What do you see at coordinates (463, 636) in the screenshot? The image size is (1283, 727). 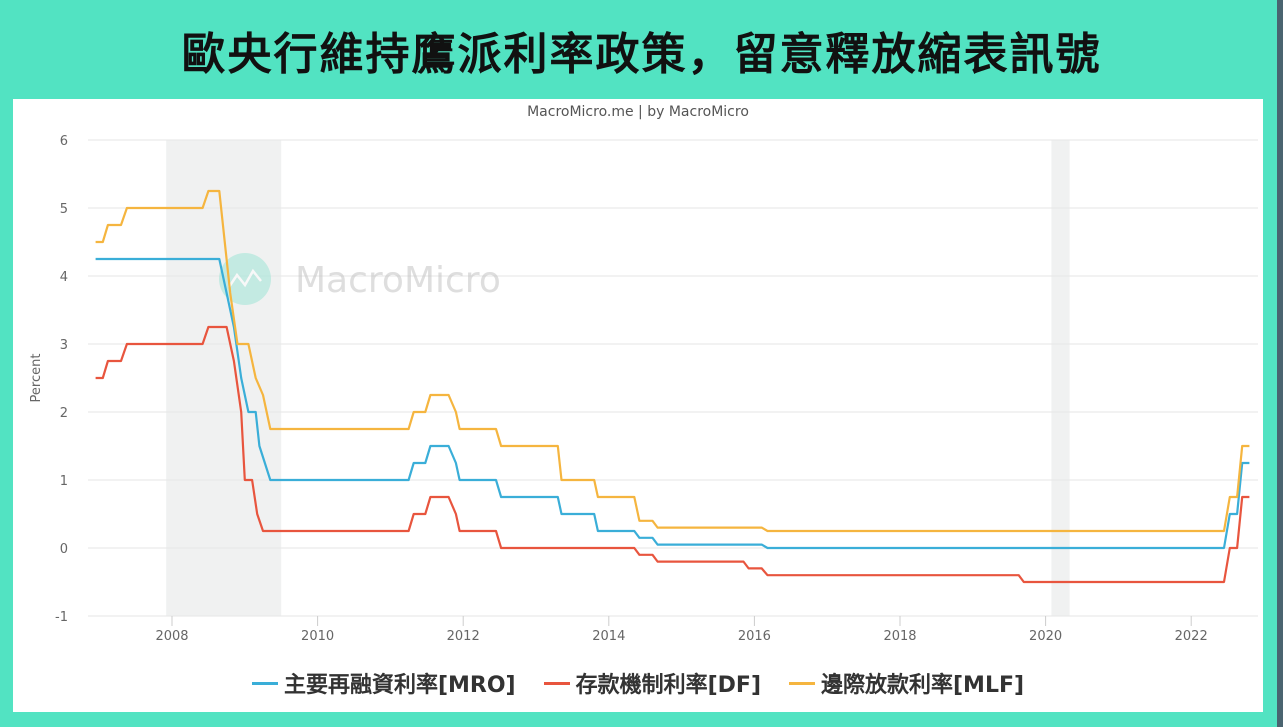 I see `x-tick-label: 2012` at bounding box center [463, 636].